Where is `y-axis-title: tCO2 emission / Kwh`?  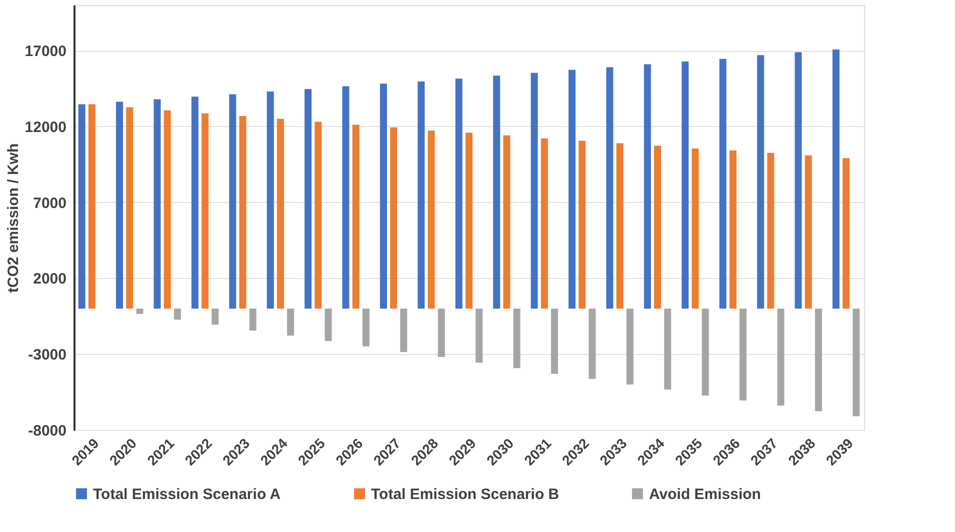 y-axis-title: tCO2 emission / Kwh is located at coordinates (13, 218).